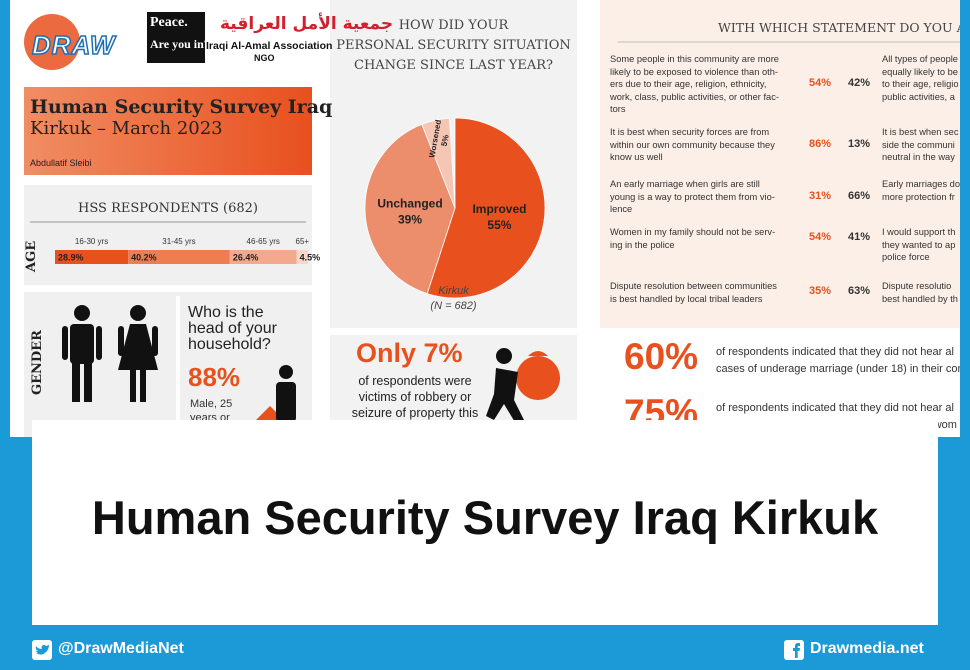  I want to click on pie-title: PERSONAL SECURITY SITUATION, so click(453, 45).